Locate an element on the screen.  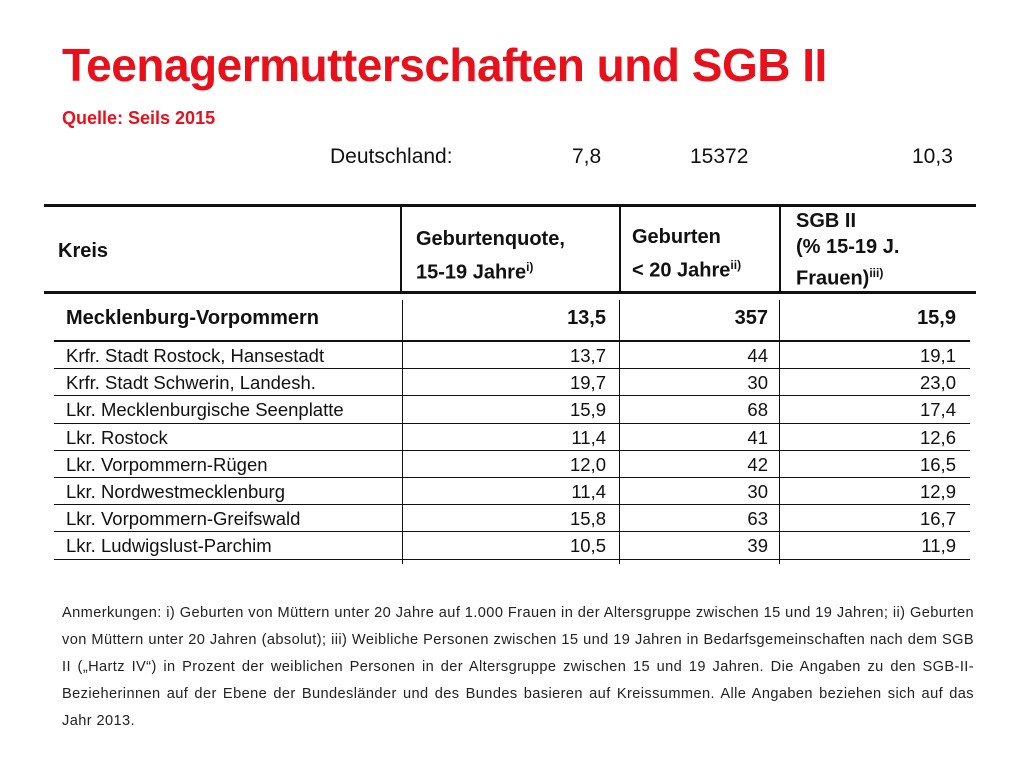
header-sgb-line3: Frauen)iii) is located at coordinates (847, 276).